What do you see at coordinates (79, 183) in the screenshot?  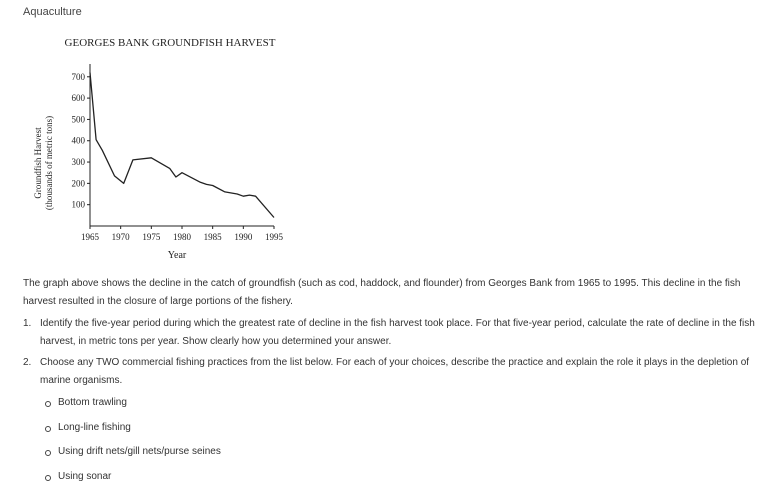 I see `y-tick-label: 200` at bounding box center [79, 183].